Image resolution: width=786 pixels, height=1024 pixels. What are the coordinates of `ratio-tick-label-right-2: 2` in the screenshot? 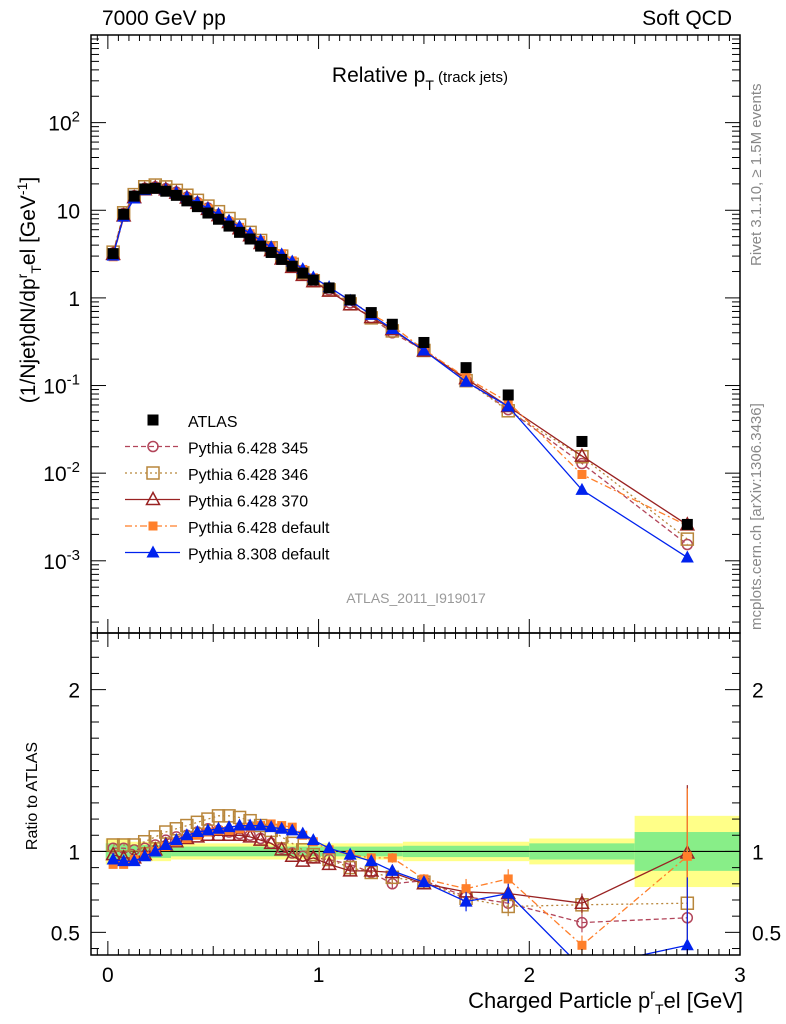 It's located at (758, 691).